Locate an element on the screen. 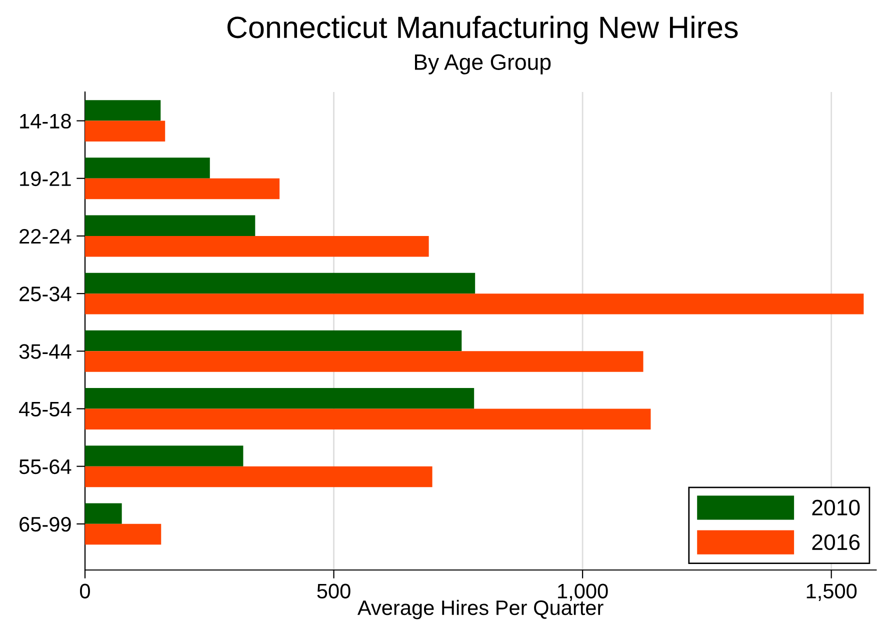 This screenshot has width=877, height=632. y-tick-label: 19-21 is located at coordinates (45, 178).